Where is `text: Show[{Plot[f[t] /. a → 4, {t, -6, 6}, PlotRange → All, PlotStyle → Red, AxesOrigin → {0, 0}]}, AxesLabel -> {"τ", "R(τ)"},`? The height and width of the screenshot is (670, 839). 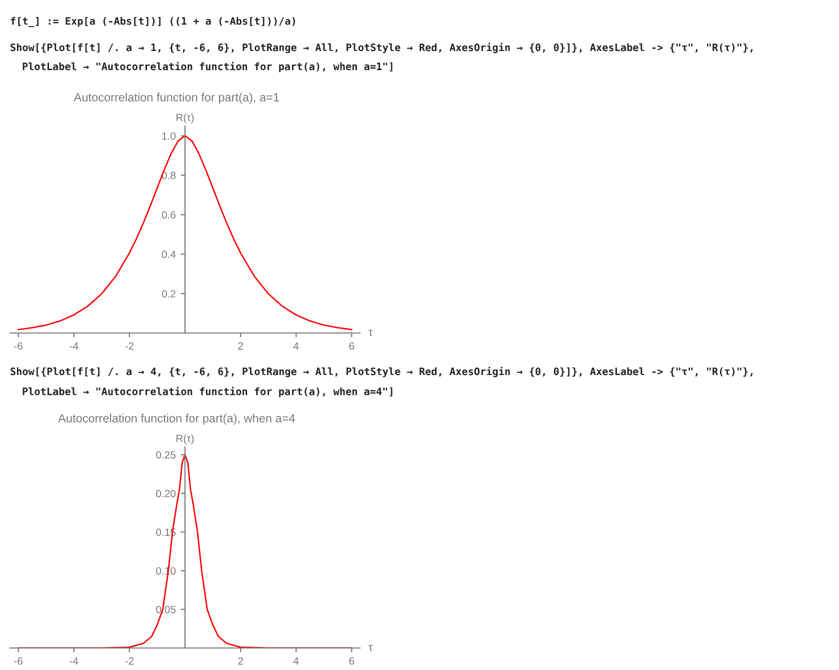 text: Show[{Plot[f[t] /. a → 4, {t, -6, 6}, PlotRange → All, PlotStyle → Red, AxesOrigin → {0, 0}]}, AxesLabel -> {"τ", "R(τ)"}, is located at coordinates (381, 372).